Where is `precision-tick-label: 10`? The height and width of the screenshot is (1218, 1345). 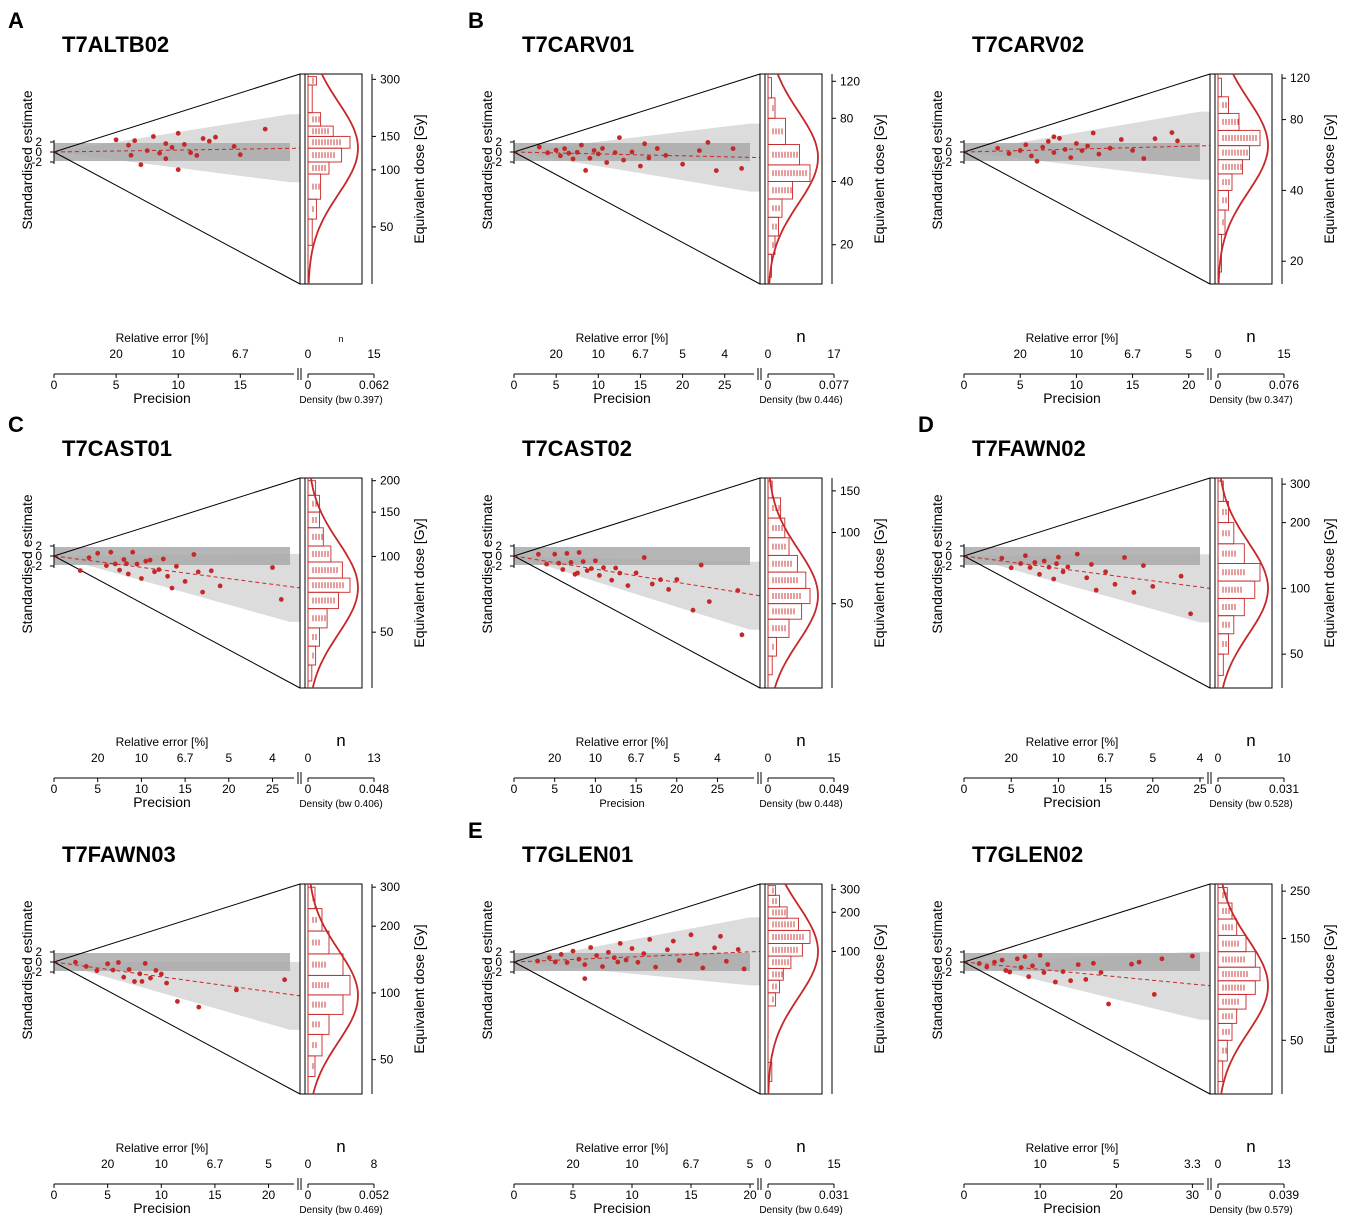
precision-tick-label: 10 is located at coordinates (162, 1195).